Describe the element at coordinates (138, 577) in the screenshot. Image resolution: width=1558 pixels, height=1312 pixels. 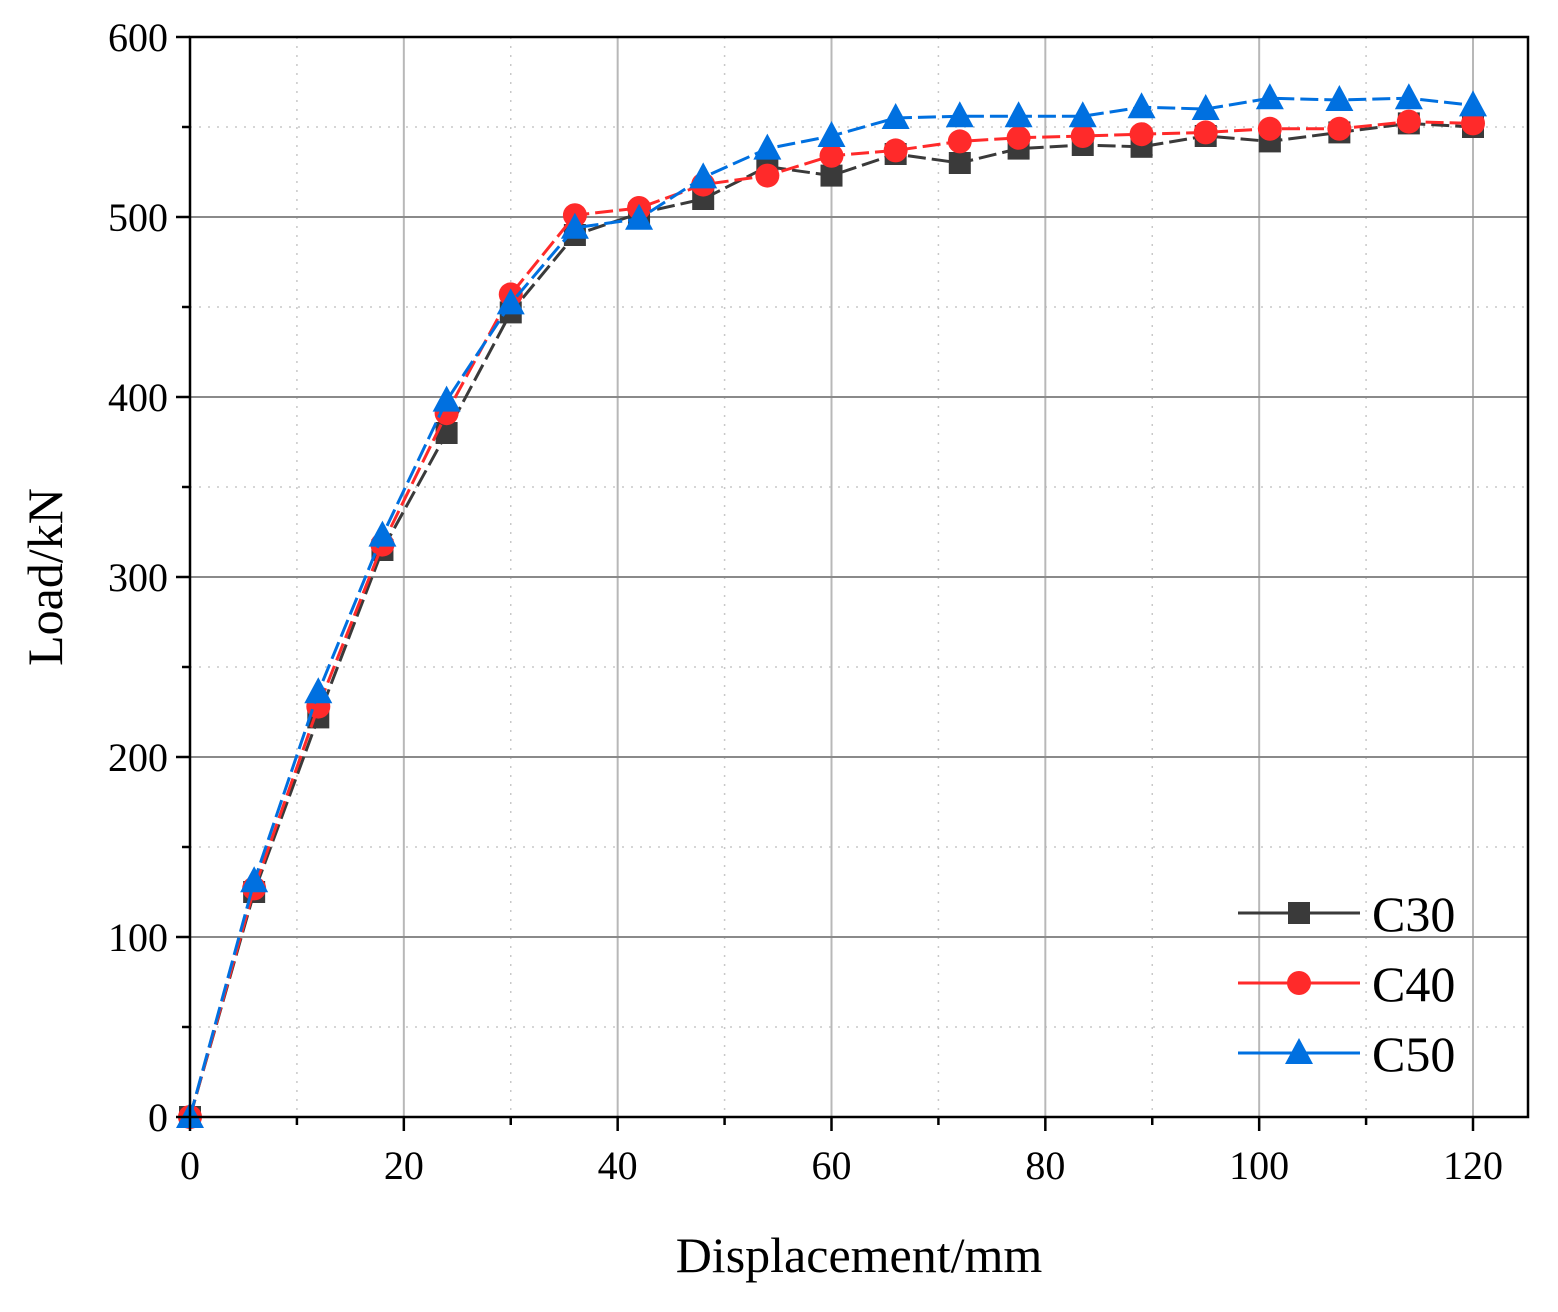
I see `y-tick-label: 300` at that location.